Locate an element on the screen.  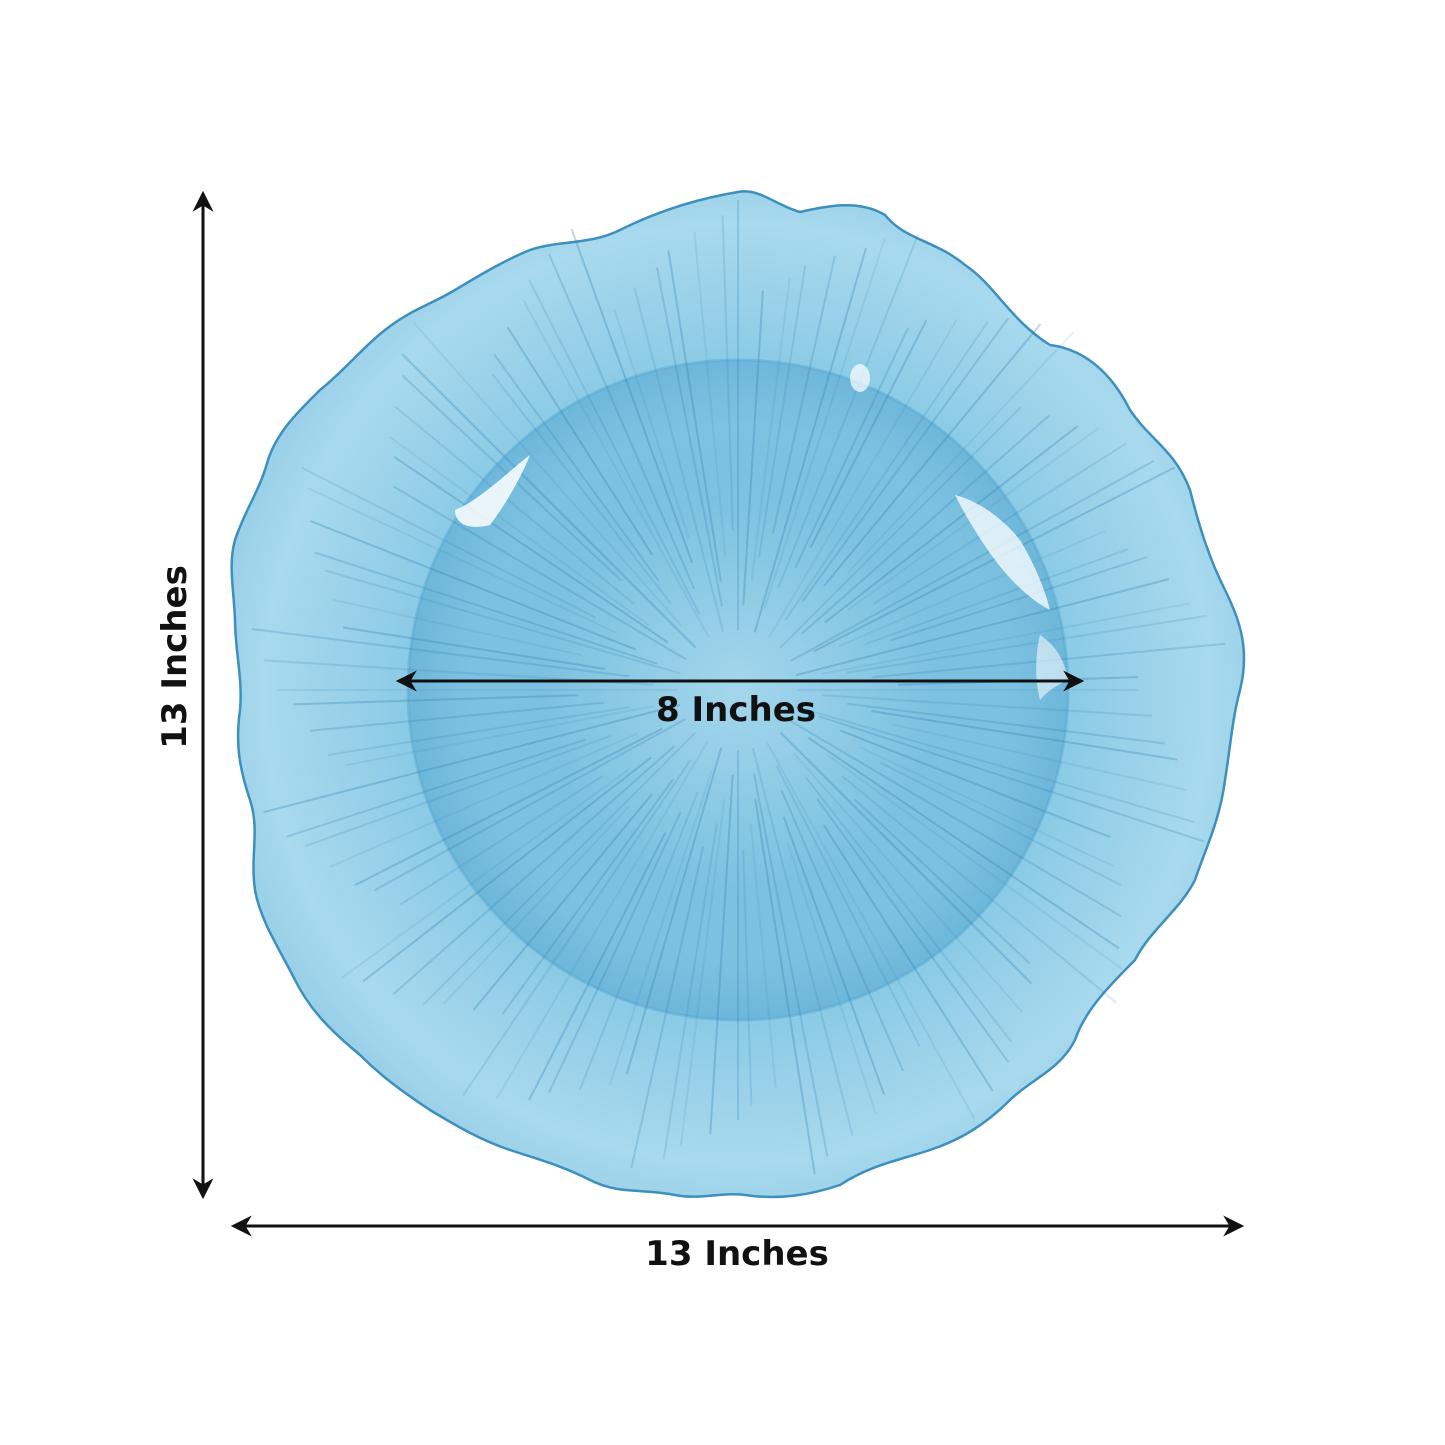
width-label: 13 Inches is located at coordinates (737, 1254).